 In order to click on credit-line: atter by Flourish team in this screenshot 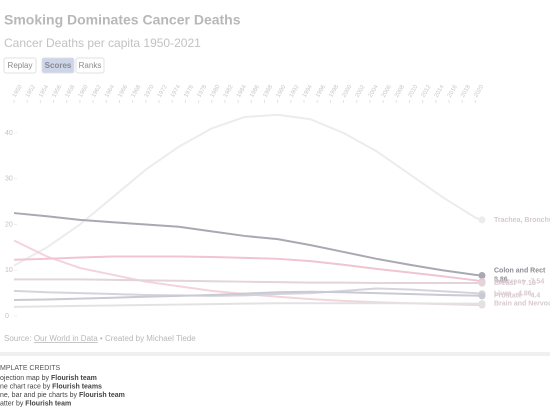, I will do `click(35, 403)`.